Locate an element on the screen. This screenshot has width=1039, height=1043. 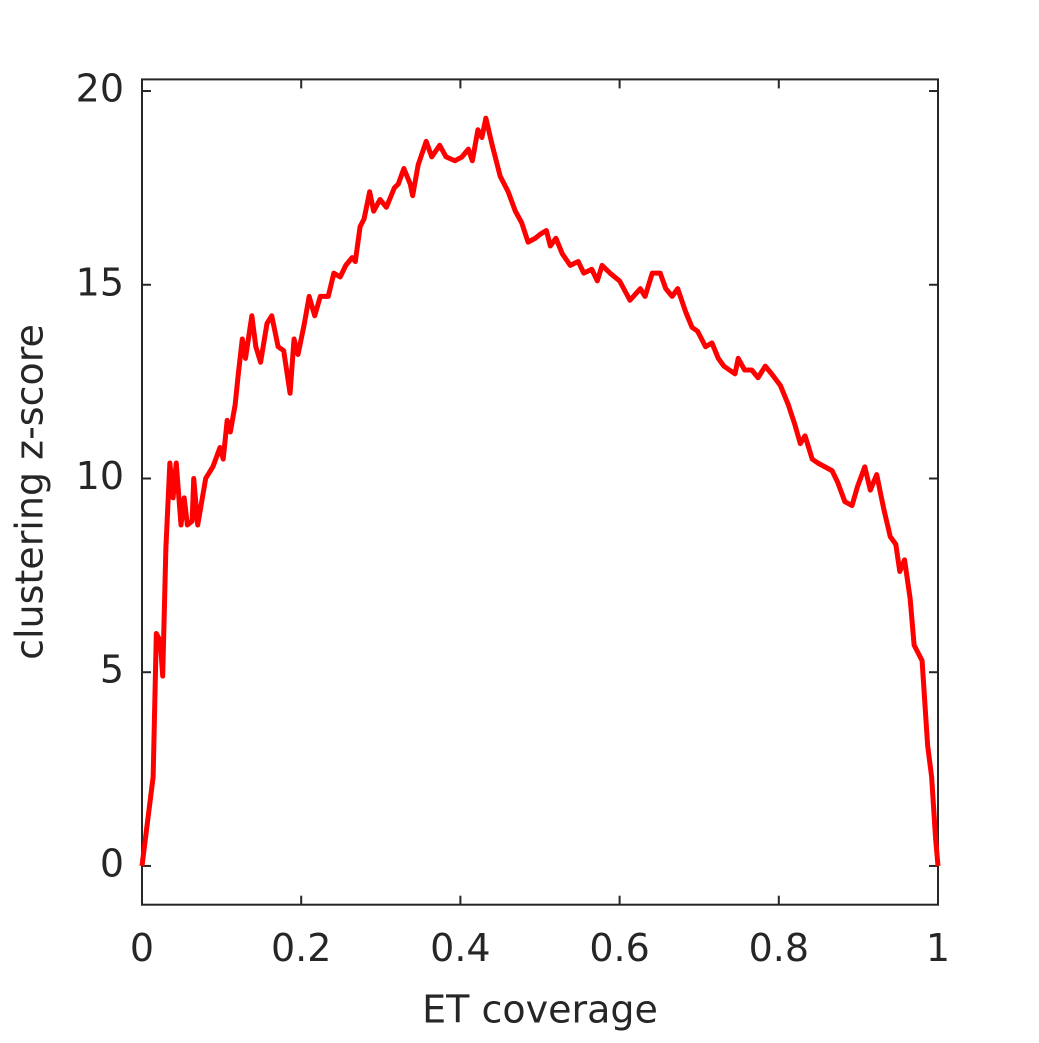
x-tick-label: 1 is located at coordinates (938, 948).